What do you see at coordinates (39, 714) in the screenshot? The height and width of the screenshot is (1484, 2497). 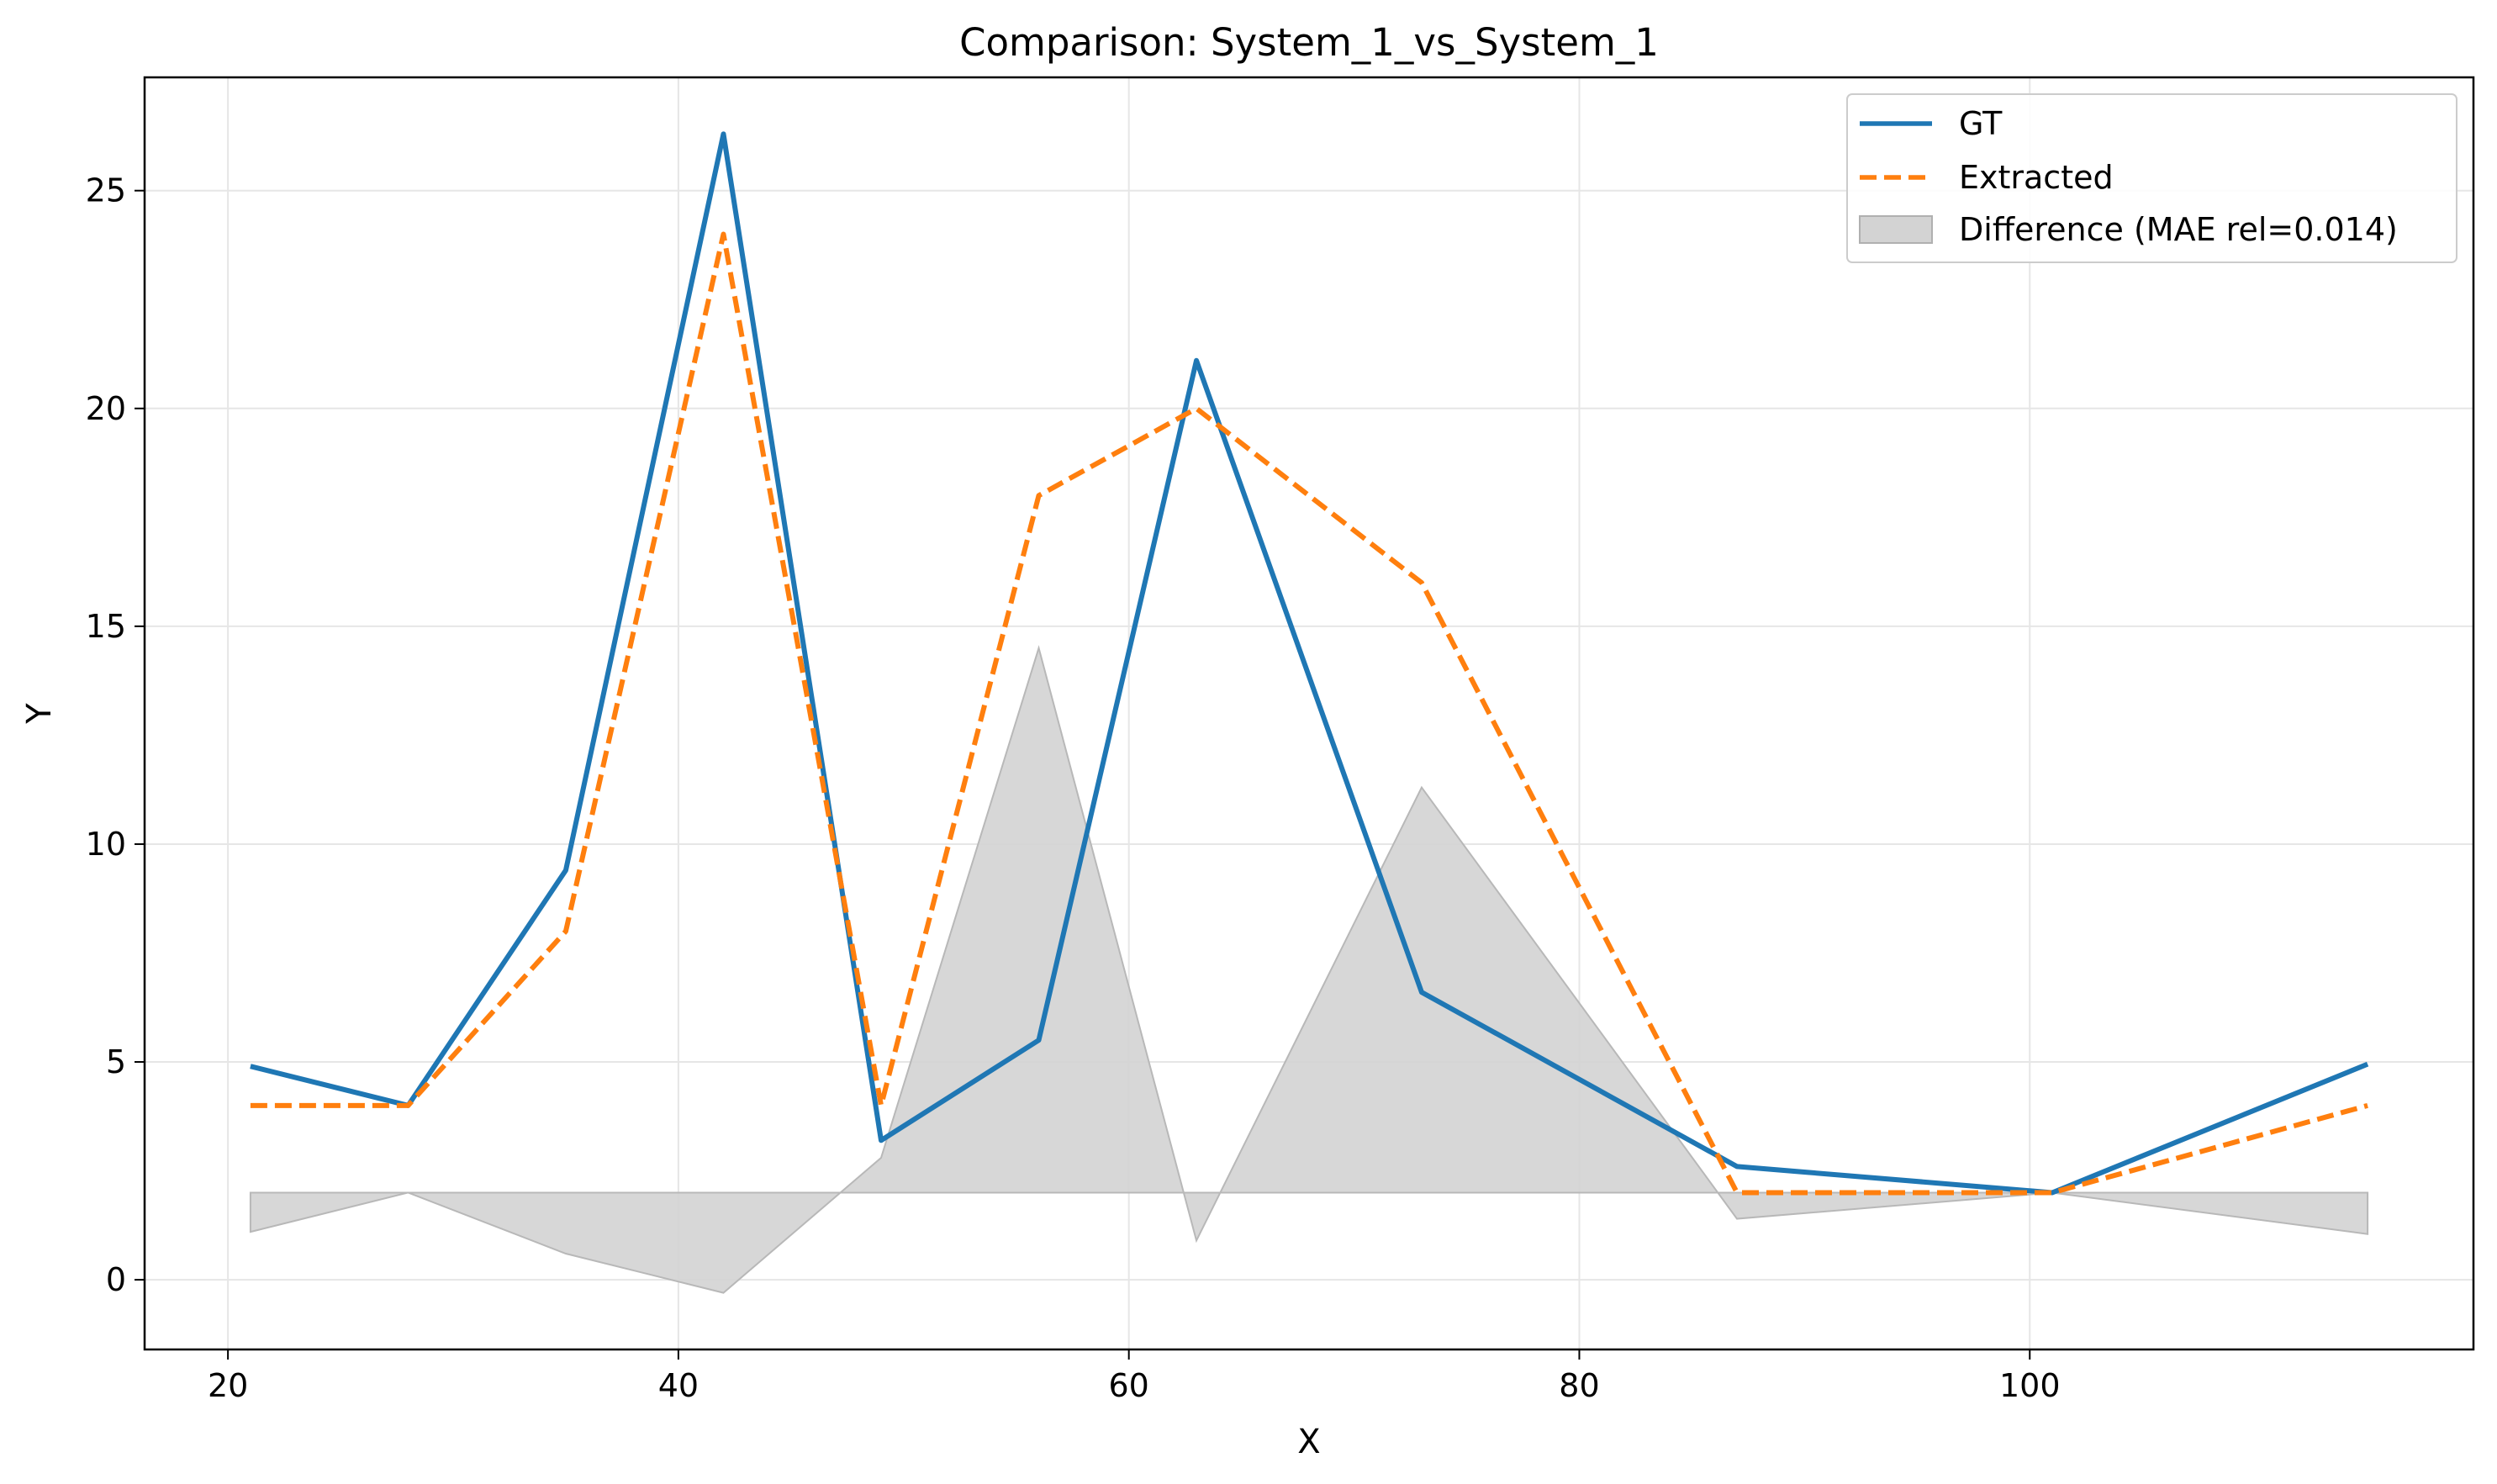 I see `y-axis-label: Y` at bounding box center [39, 714].